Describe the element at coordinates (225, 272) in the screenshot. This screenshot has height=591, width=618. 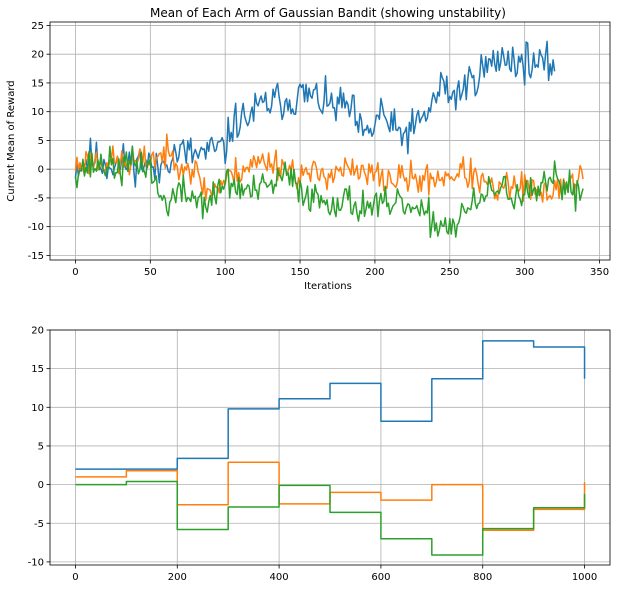
I see `x-tick-label: 100` at that location.